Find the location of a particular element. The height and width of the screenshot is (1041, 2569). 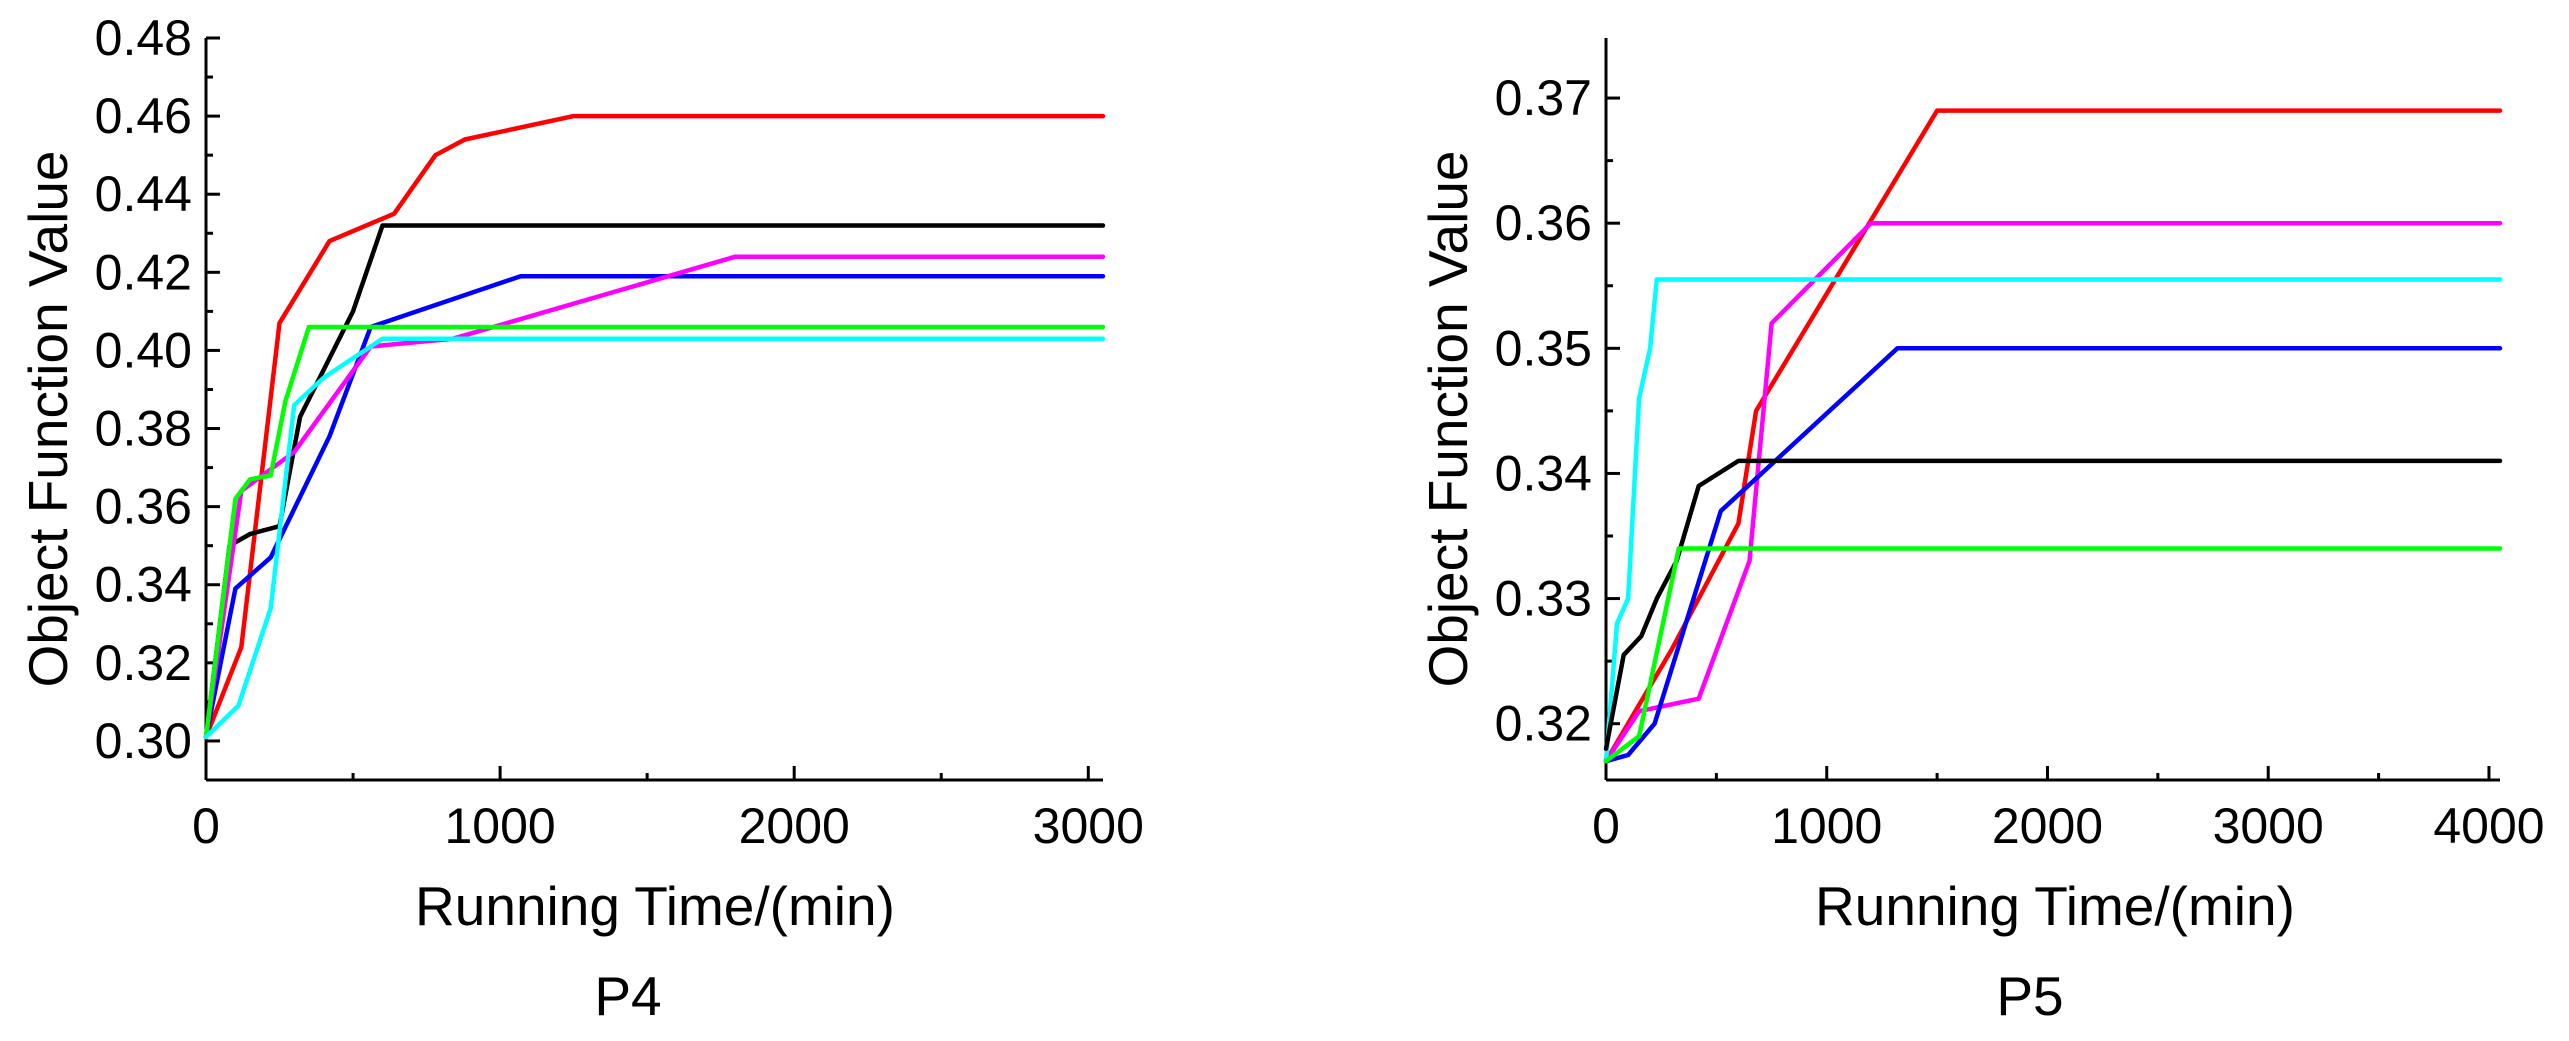

y-tick-label: 0.37 is located at coordinates (1543, 98).